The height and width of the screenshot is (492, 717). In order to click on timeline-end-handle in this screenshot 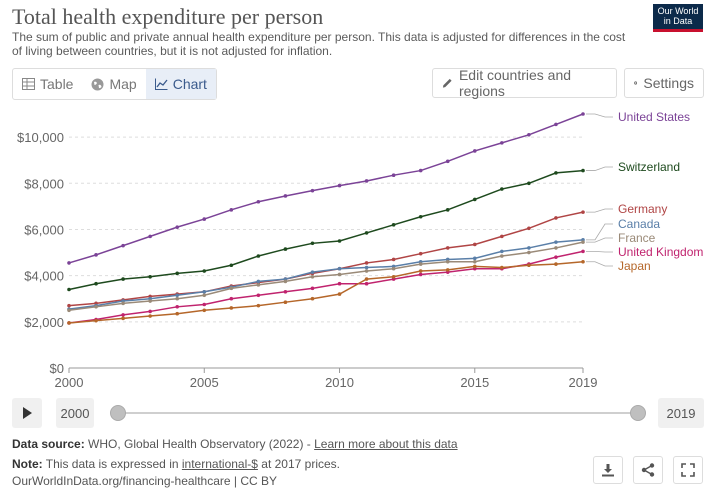, I will do `click(638, 413)`.